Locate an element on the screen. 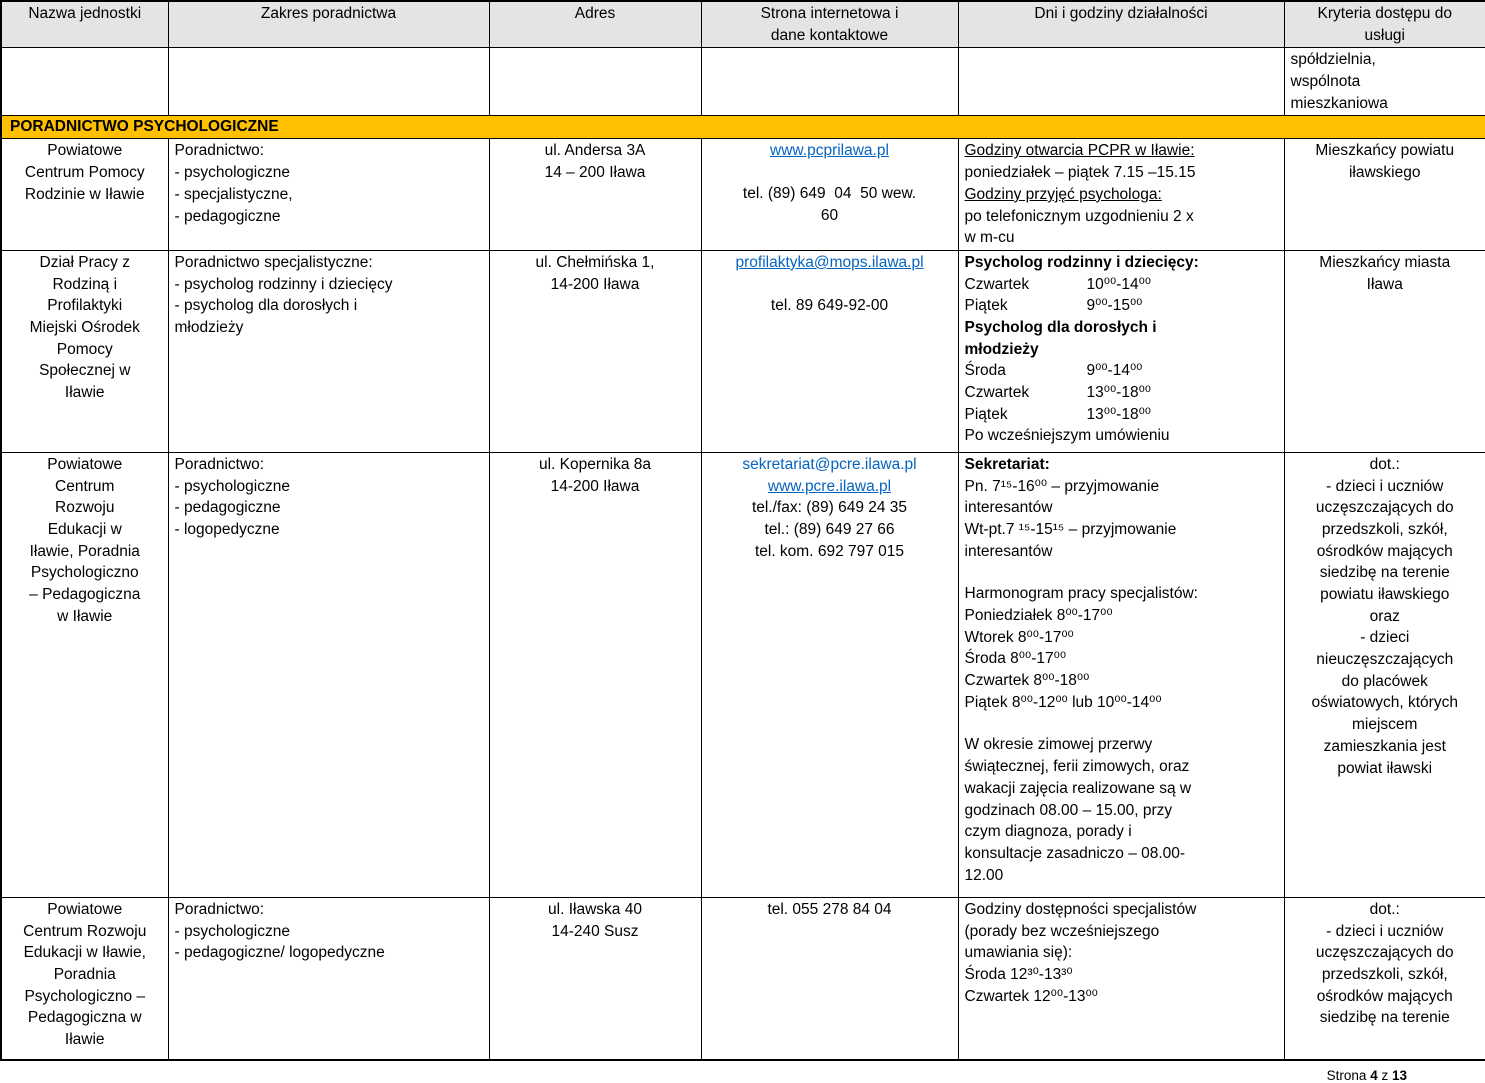 Image resolution: width=1485 pixels, height=1083 pixels. schedule-heading: Godziny przyjęć psychologa: is located at coordinates (1063, 194).